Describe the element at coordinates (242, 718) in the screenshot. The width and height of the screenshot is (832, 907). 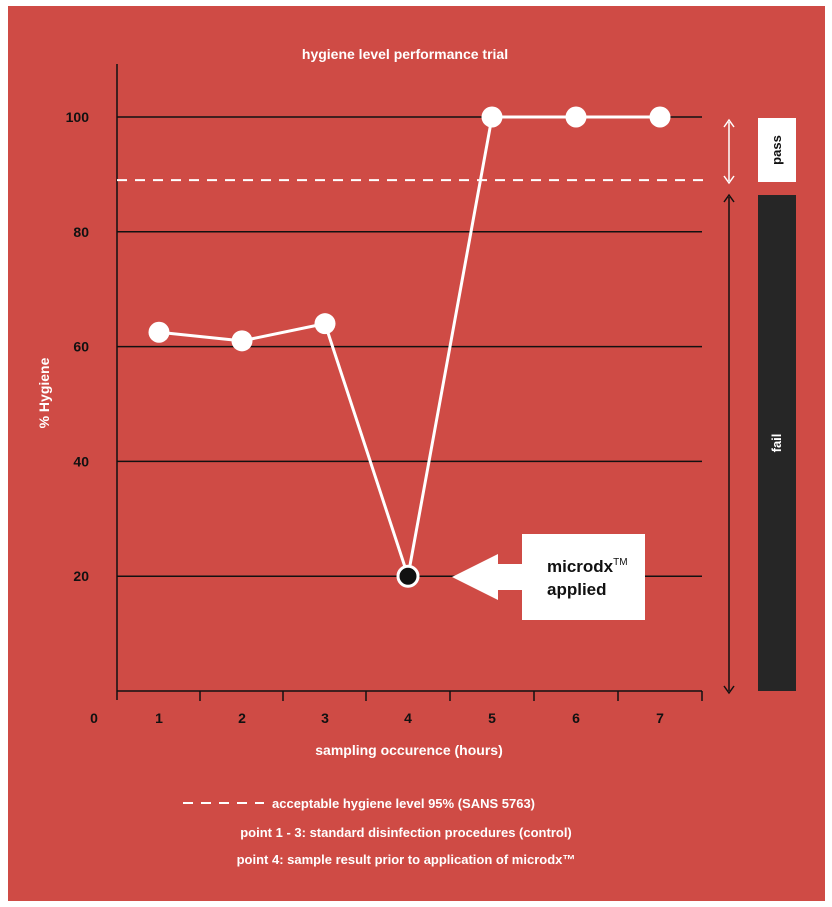
I see `x-tick-label: 2` at that location.